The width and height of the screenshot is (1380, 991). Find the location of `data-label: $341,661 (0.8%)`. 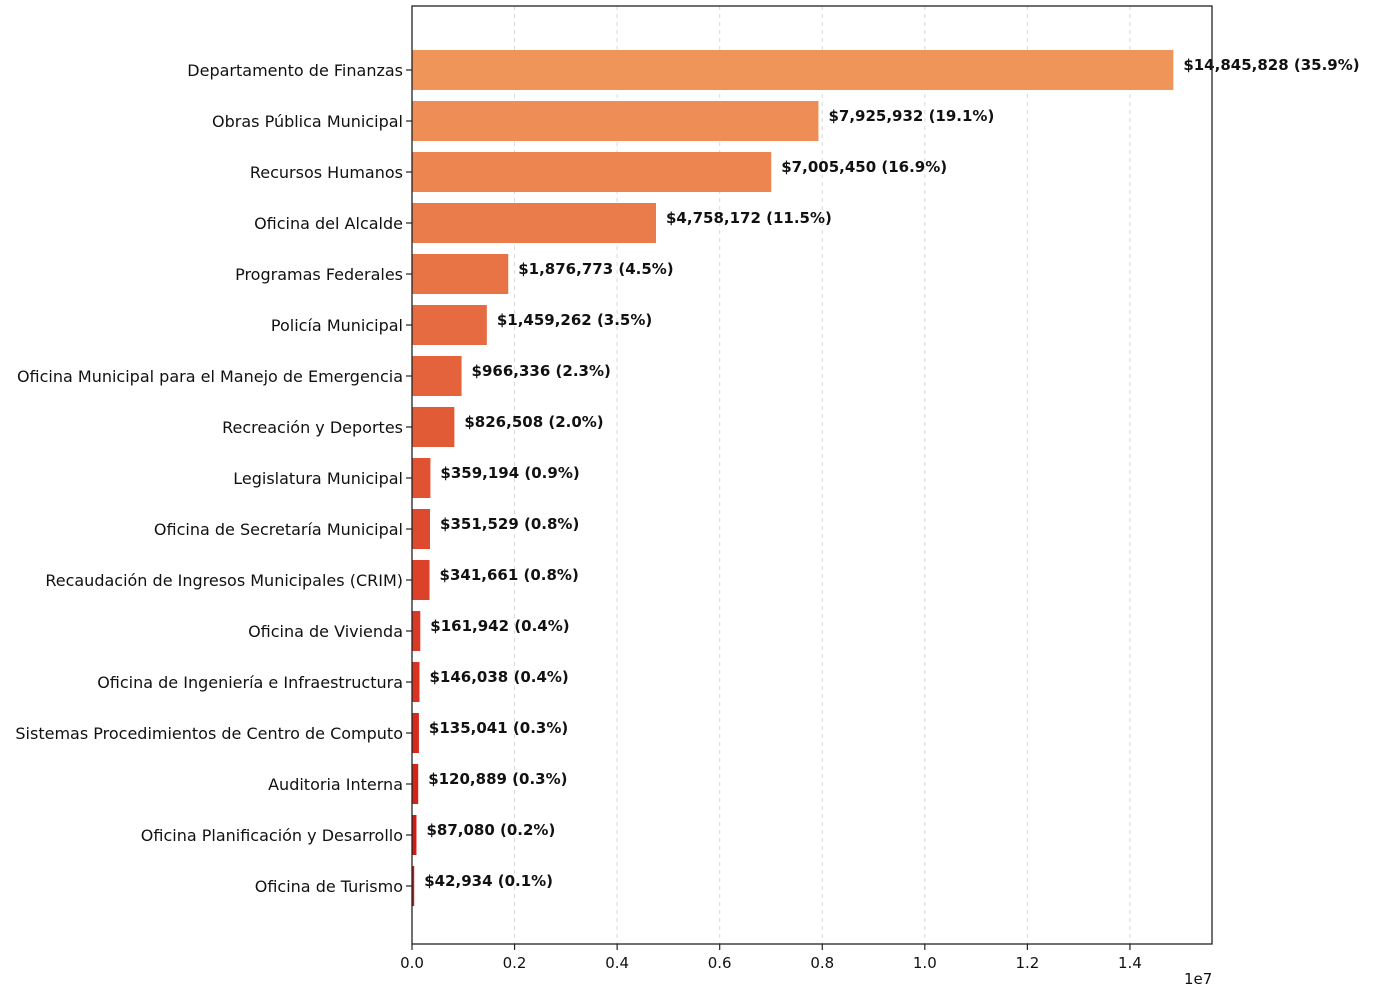

data-label: $341,661 (0.8%) is located at coordinates (509, 575).